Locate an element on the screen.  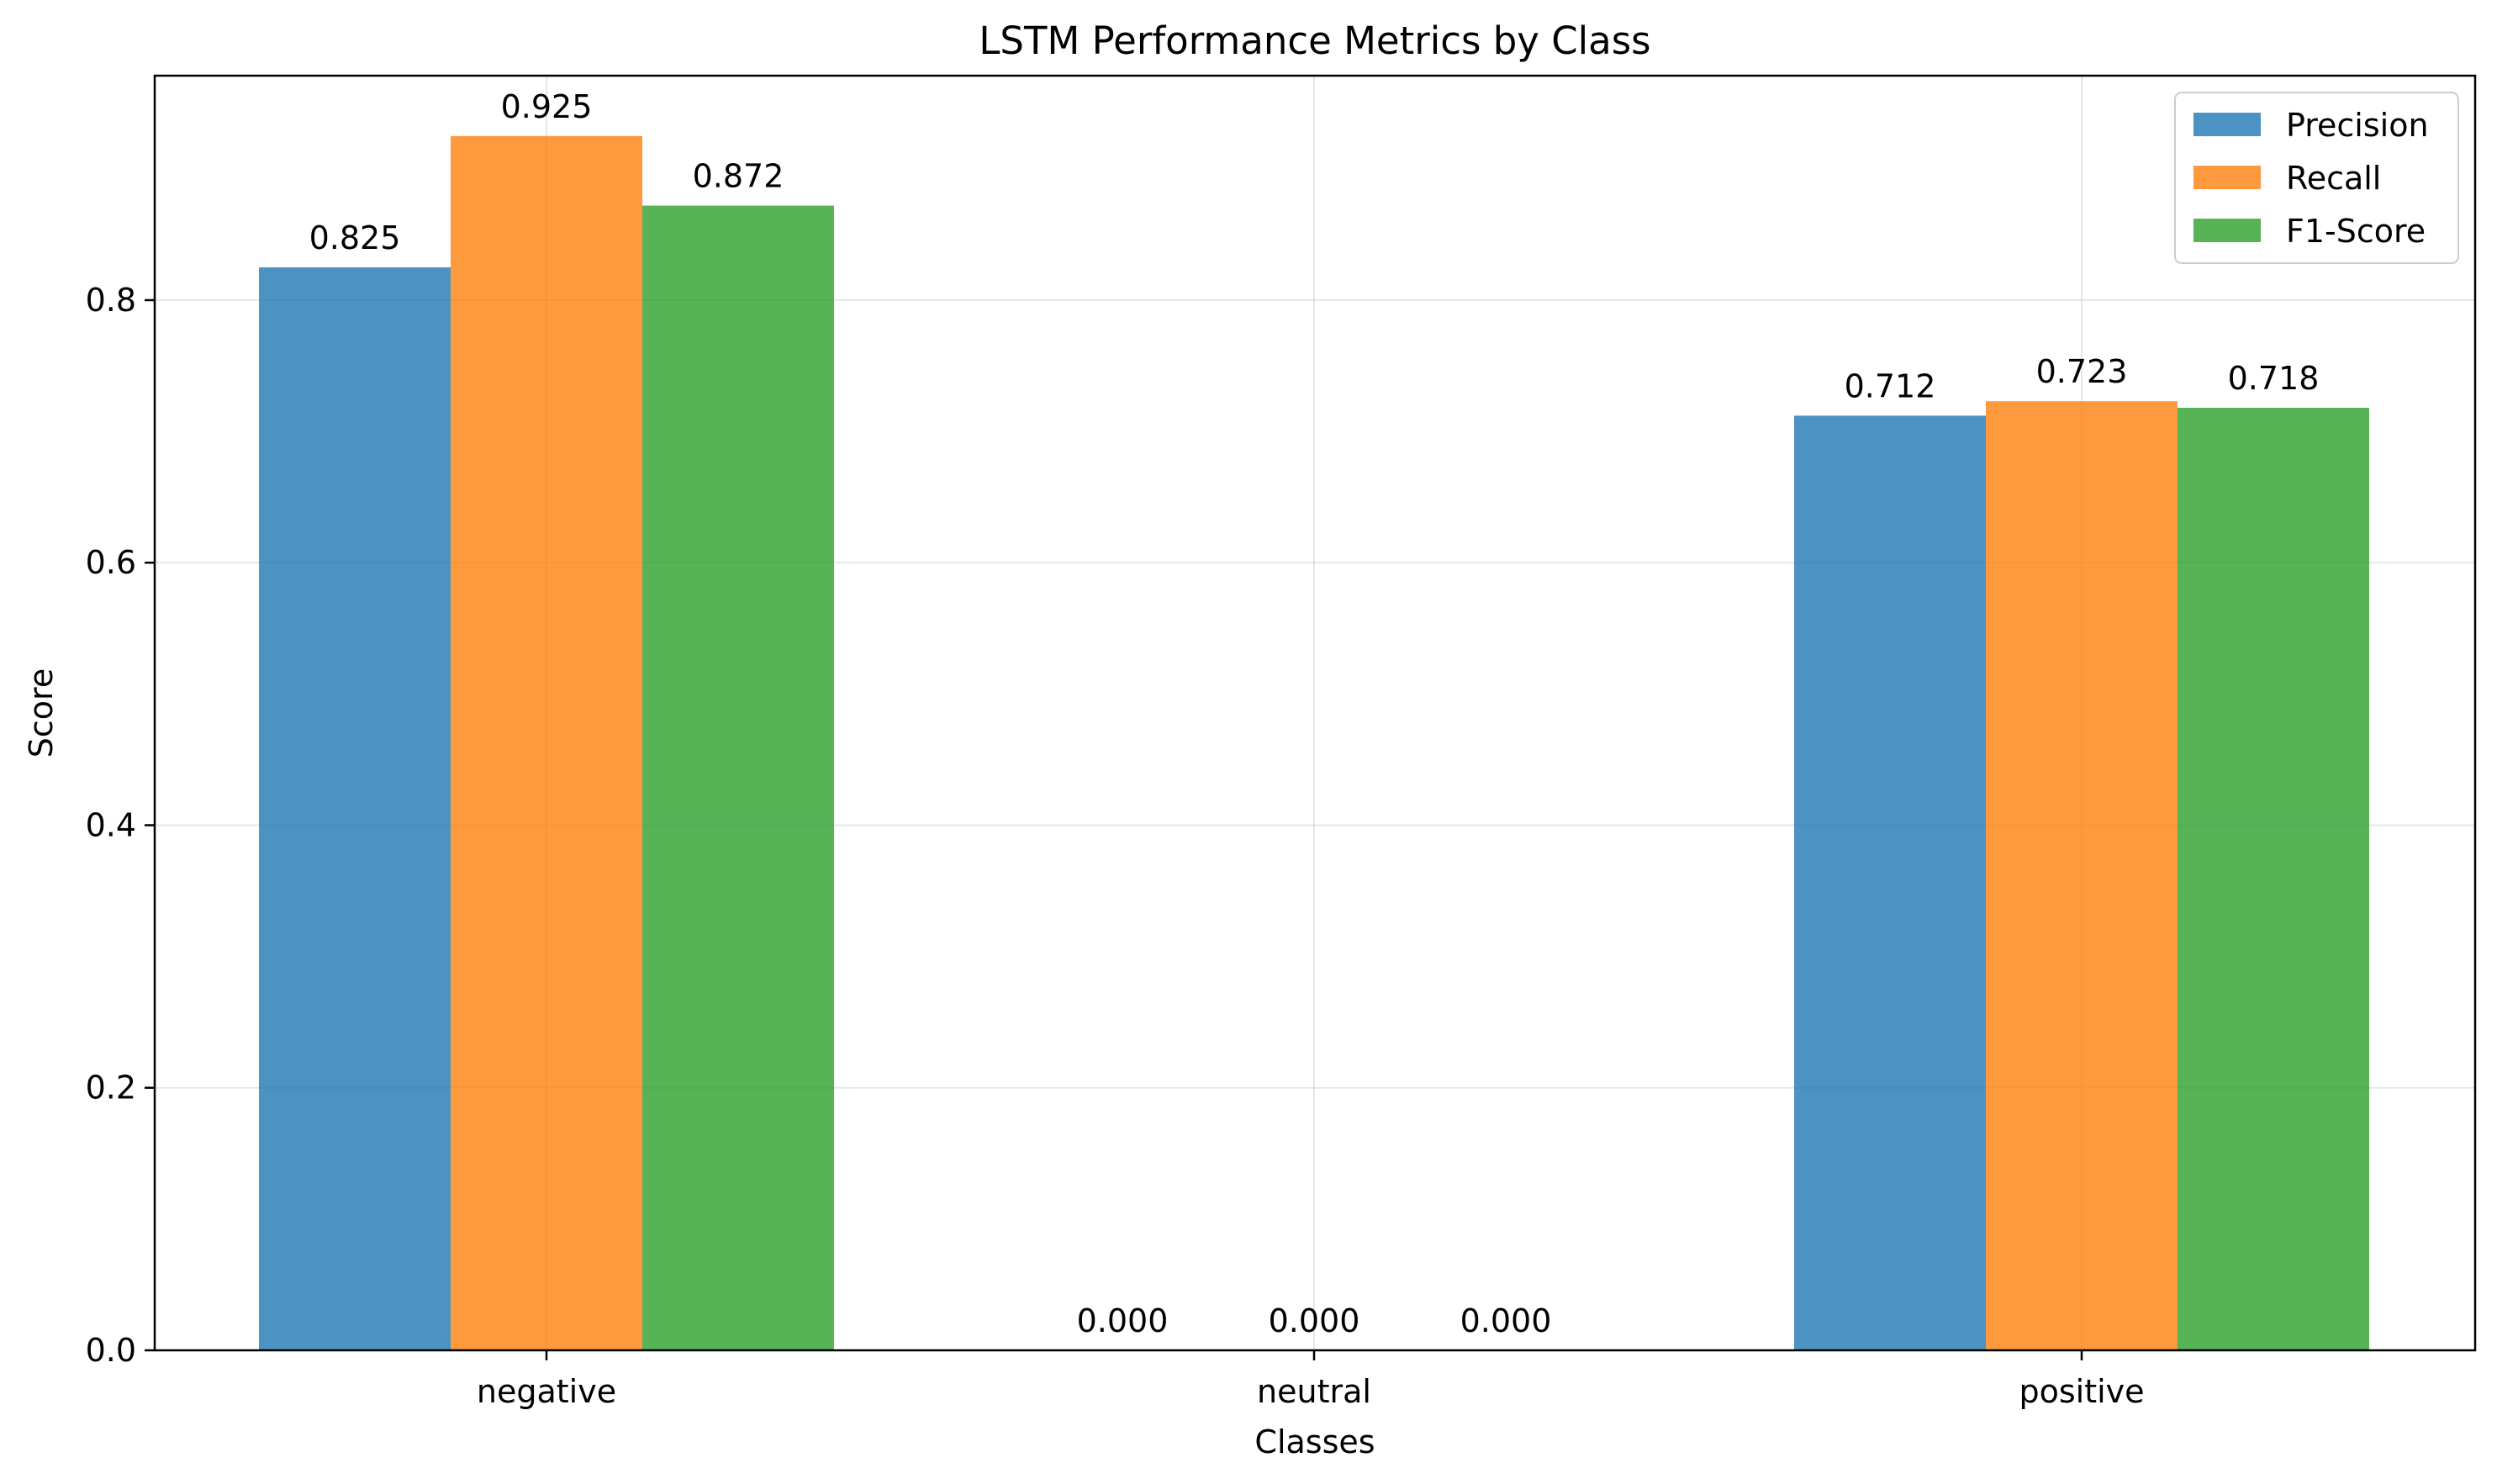
bar-precision-positive is located at coordinates (1890, 883).